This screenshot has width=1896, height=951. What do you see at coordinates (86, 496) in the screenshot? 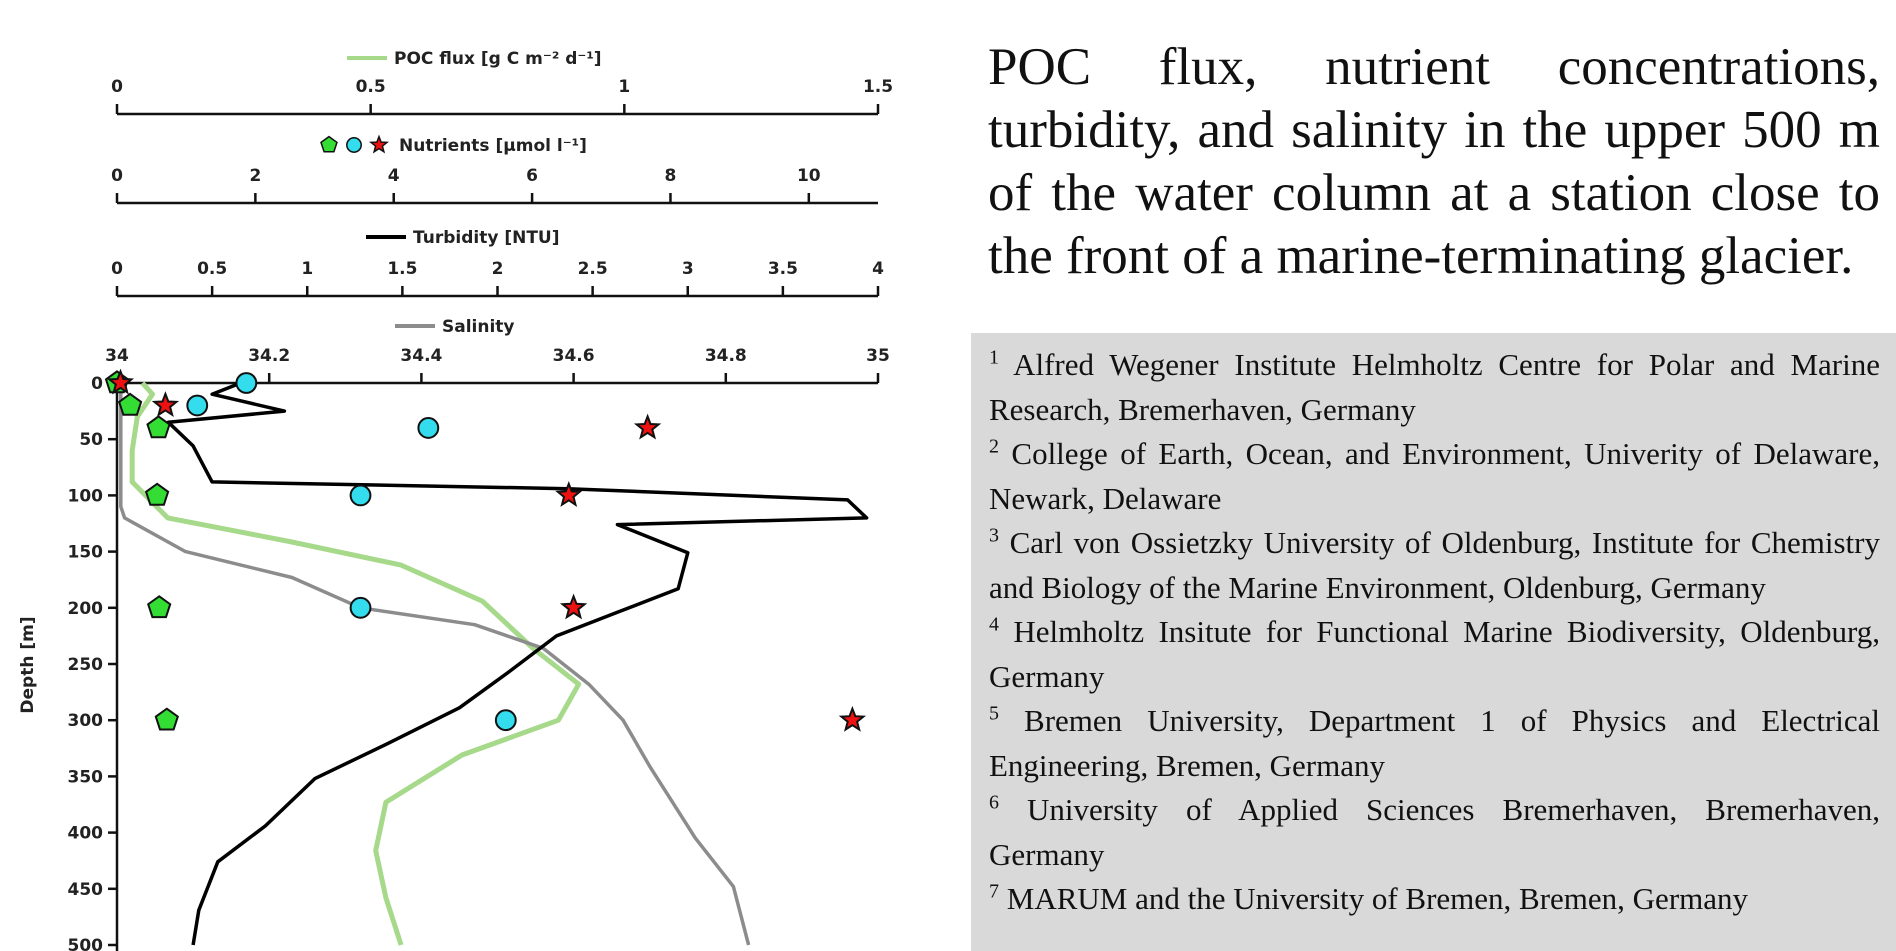
I see `y-tick-label: 100` at bounding box center [86, 496].